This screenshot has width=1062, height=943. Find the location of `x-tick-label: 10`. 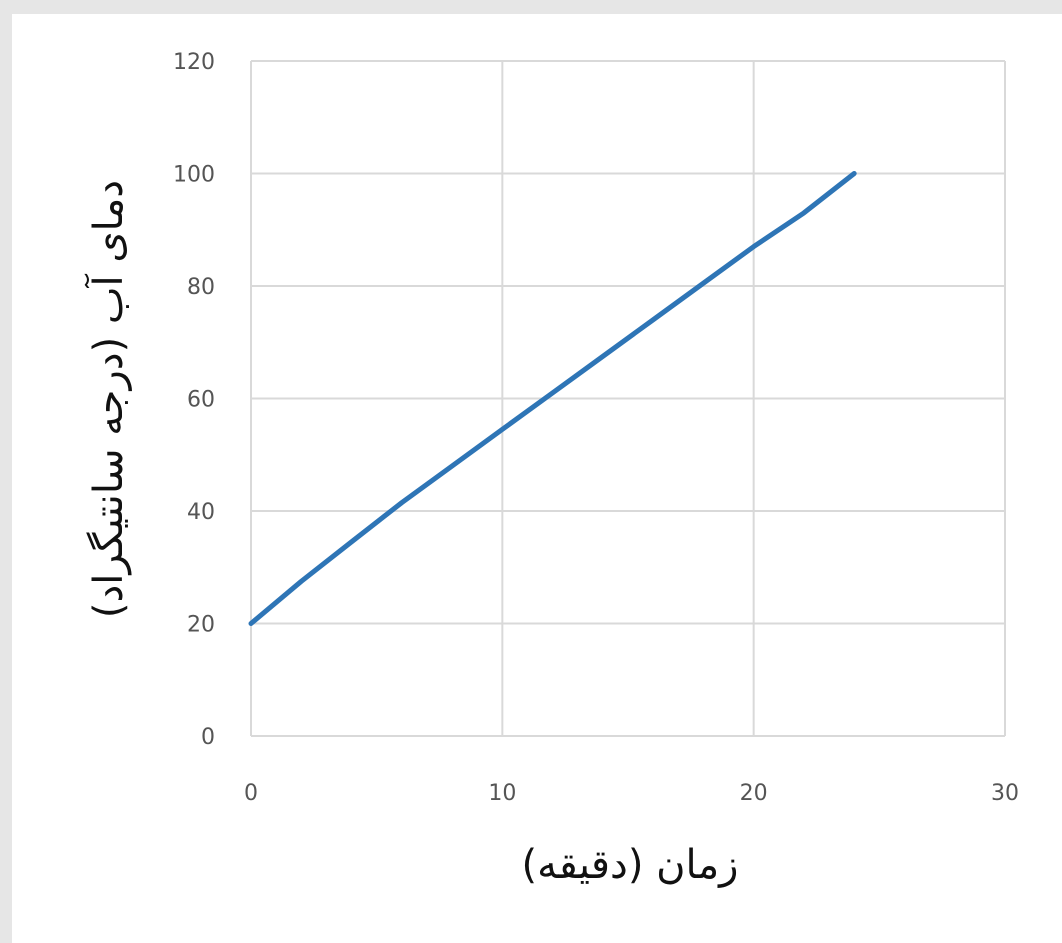

x-tick-label: 10 is located at coordinates (502, 793).